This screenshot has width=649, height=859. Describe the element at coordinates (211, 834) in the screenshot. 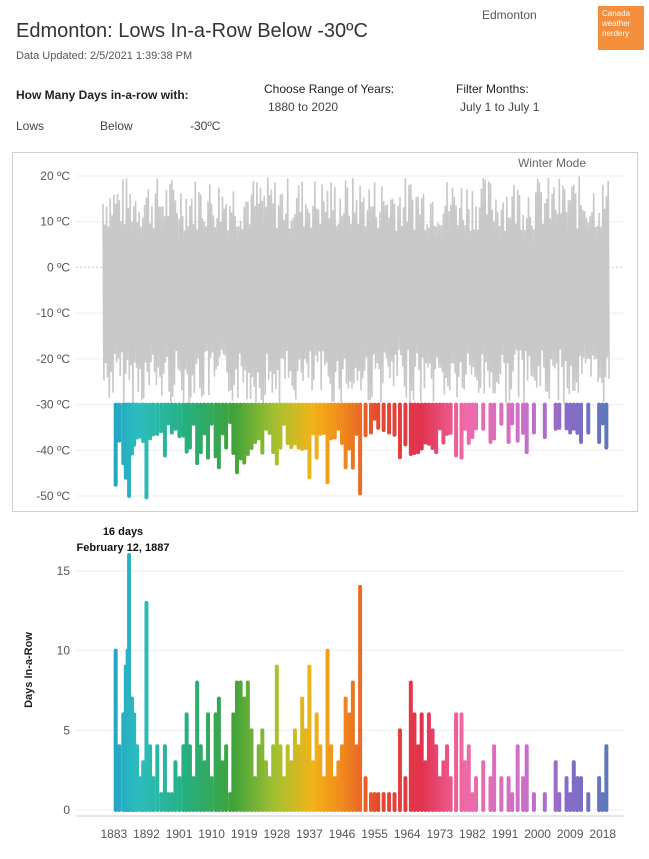

I see `year-tick-label: 1910` at that location.